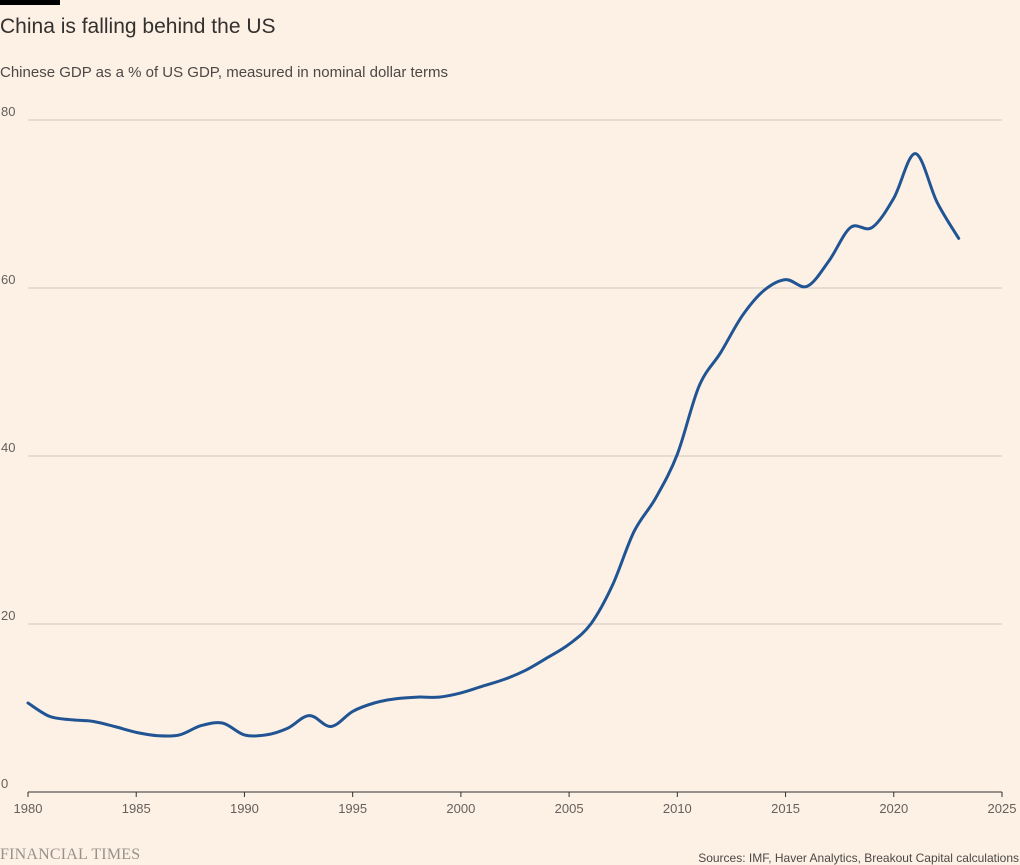 Image resolution: width=1020 pixels, height=865 pixels. I want to click on x-tick-label: 1995, so click(352, 808).